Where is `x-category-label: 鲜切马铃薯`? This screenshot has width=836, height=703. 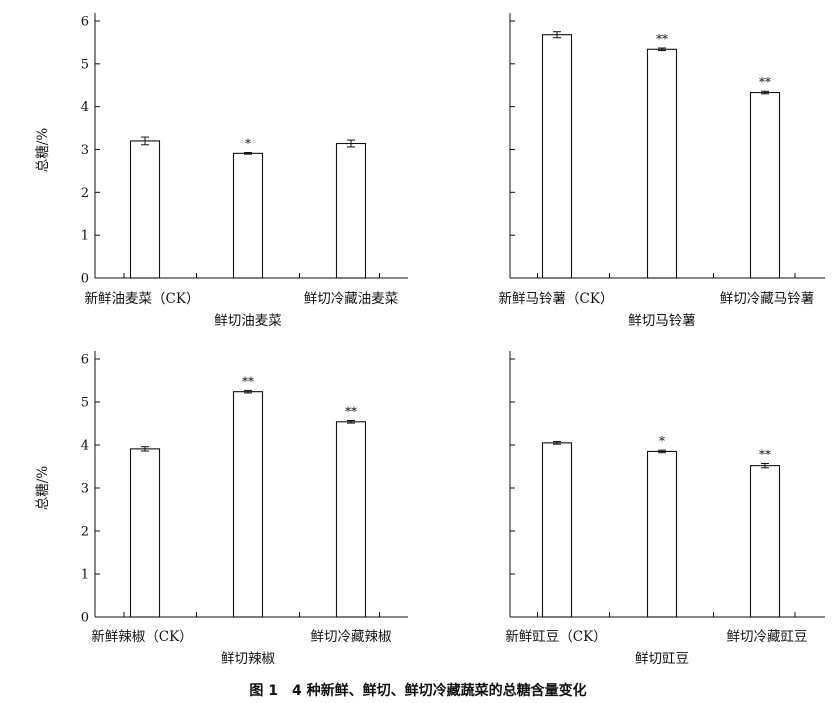
x-category-label: 鲜切马铃薯 is located at coordinates (662, 321).